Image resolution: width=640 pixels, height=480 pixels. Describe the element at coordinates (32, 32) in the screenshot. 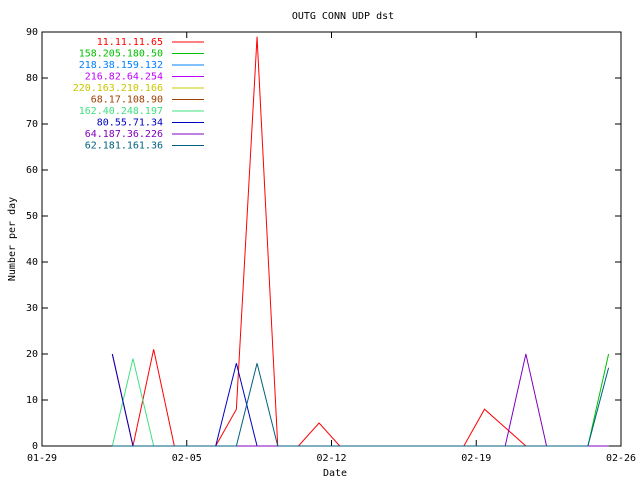

I see `y-tick-label: 90` at that location.